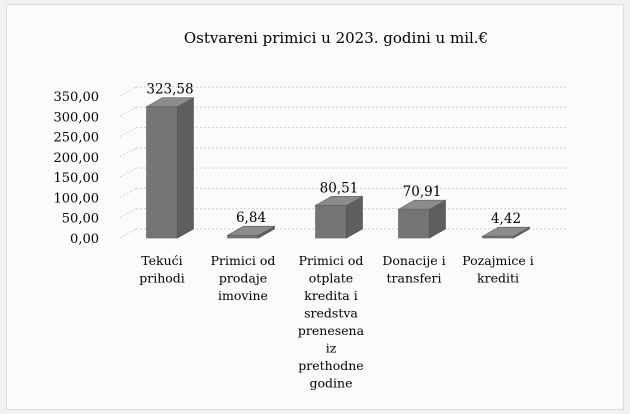 The width and height of the screenshot is (630, 414). What do you see at coordinates (498, 278) in the screenshot?
I see `x-tick-label-line: krediti` at bounding box center [498, 278].